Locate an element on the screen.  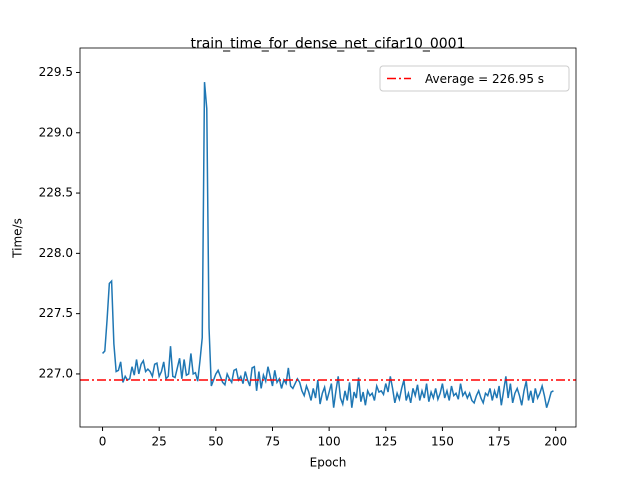
legend-box is located at coordinates (474, 78).